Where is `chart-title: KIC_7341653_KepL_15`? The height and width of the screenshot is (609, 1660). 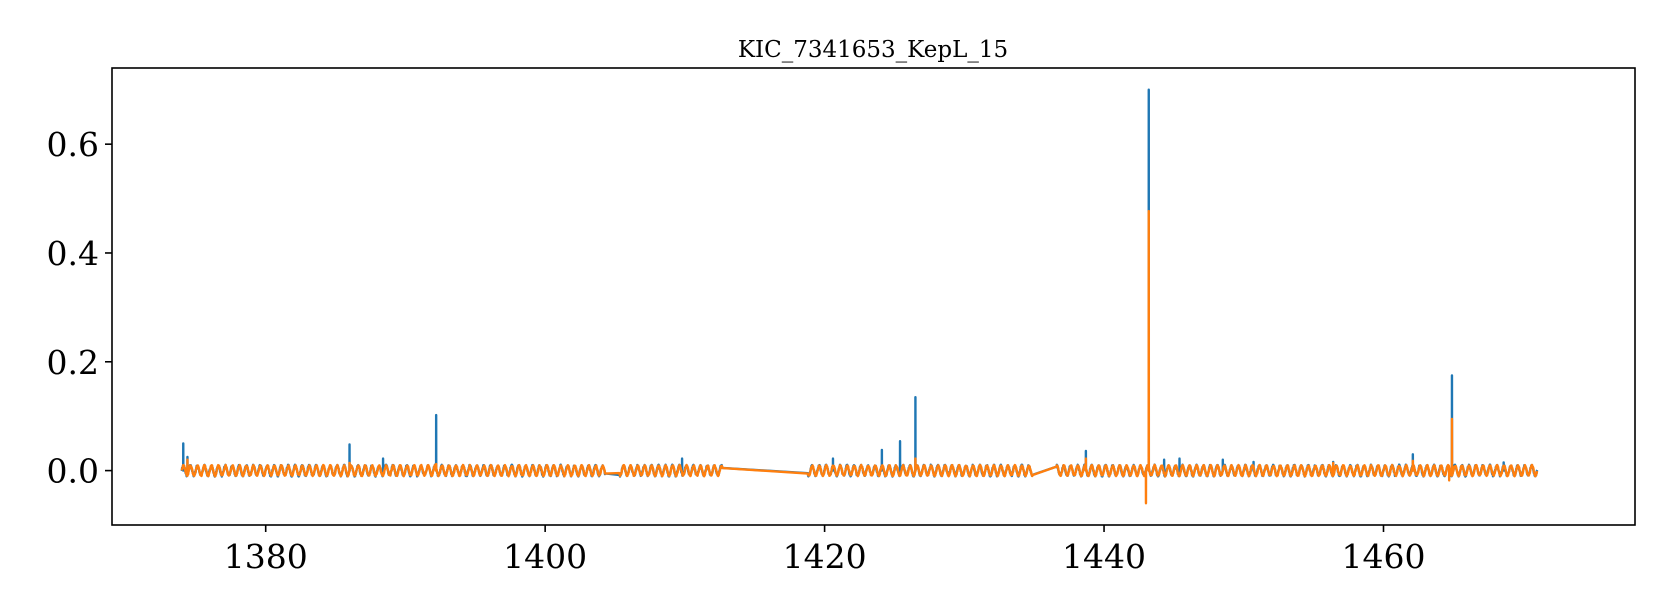
chart-title: KIC_7341653_KepL_15 is located at coordinates (873, 50).